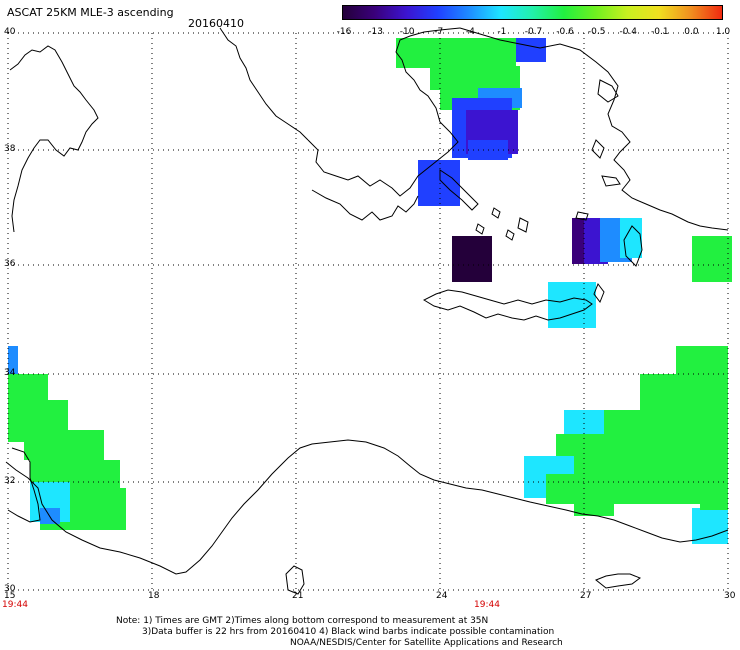 The image size is (740, 650). I want to click on latitude-label: 38, so click(10, 149).